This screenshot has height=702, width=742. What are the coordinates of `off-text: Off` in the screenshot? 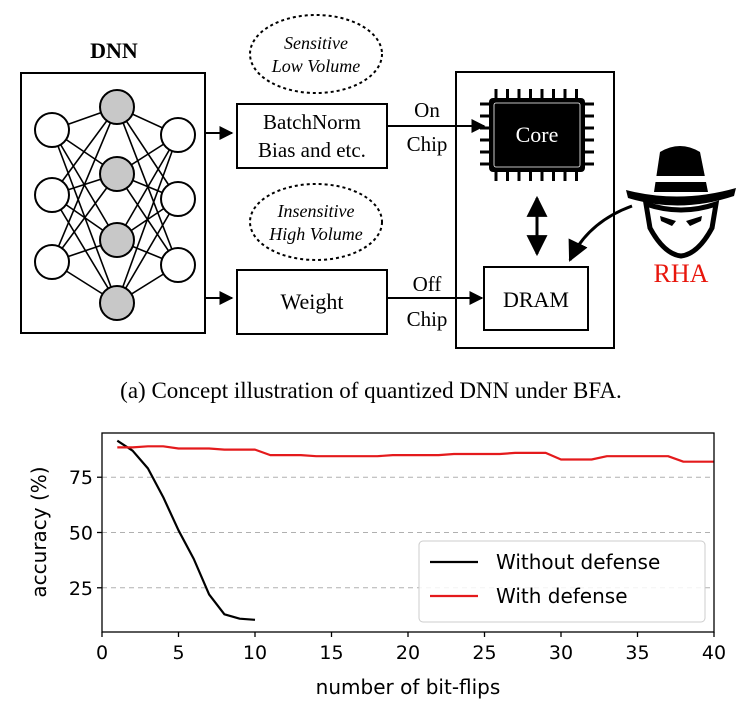 It's located at (427, 284).